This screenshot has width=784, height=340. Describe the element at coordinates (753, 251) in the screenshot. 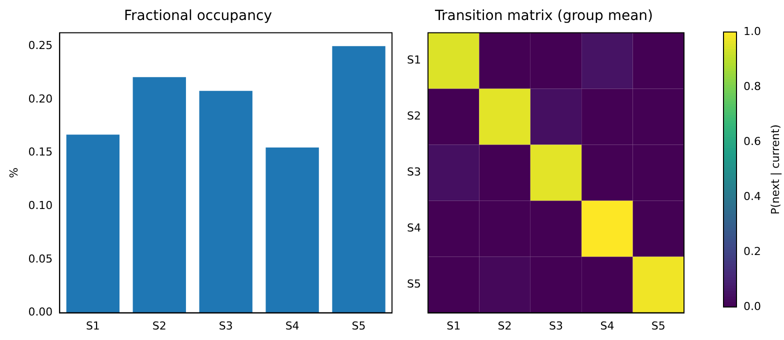

I see `color-bar-label: 0.2` at that location.